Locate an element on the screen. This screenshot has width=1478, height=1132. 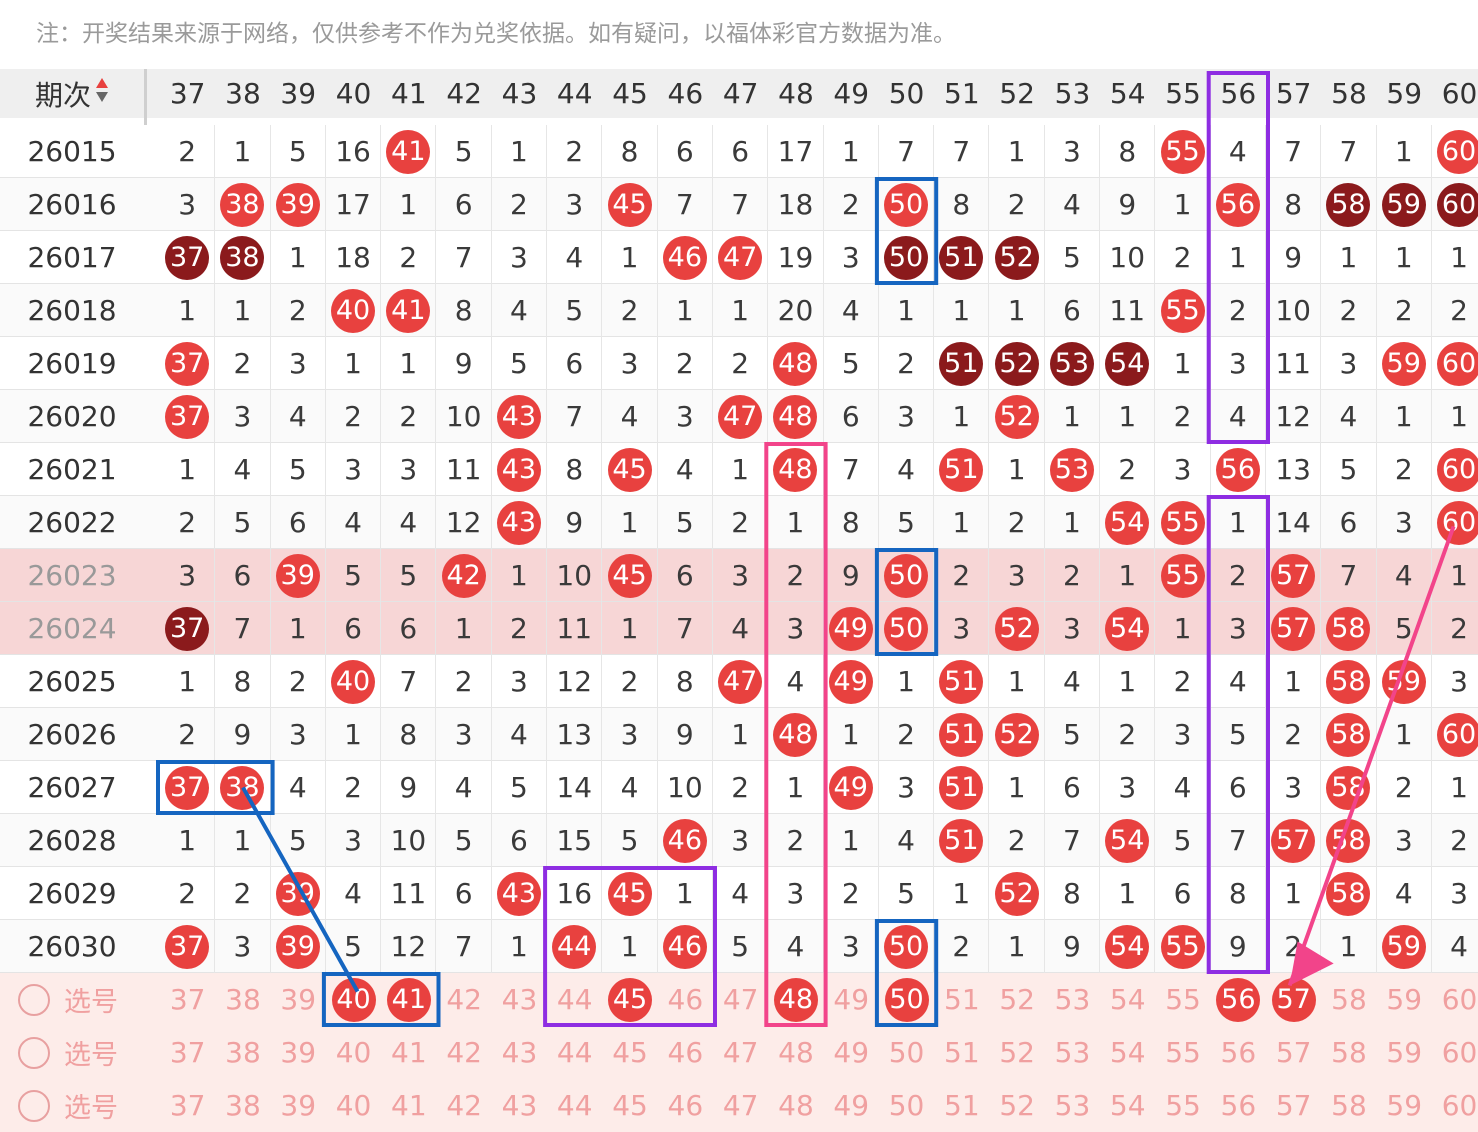
select-number-cell: 40 is located at coordinates (353, 999).